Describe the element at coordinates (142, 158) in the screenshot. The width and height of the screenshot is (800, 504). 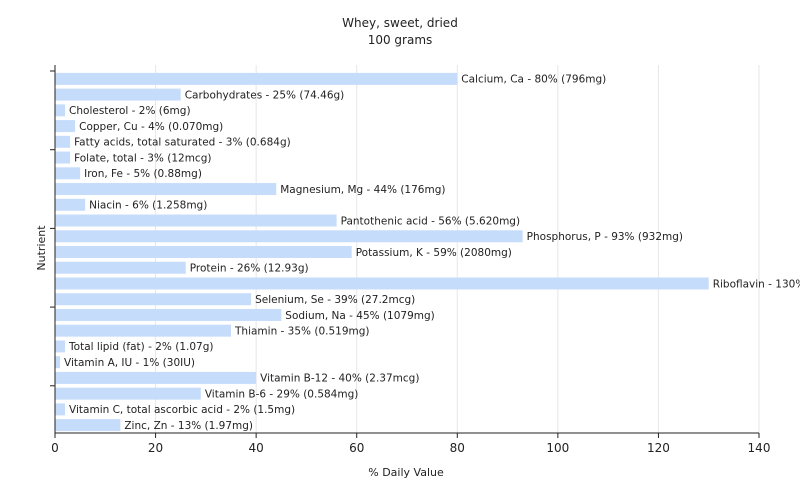
I see `bar-label: Folate, total - 3% (12mcg)` at that location.